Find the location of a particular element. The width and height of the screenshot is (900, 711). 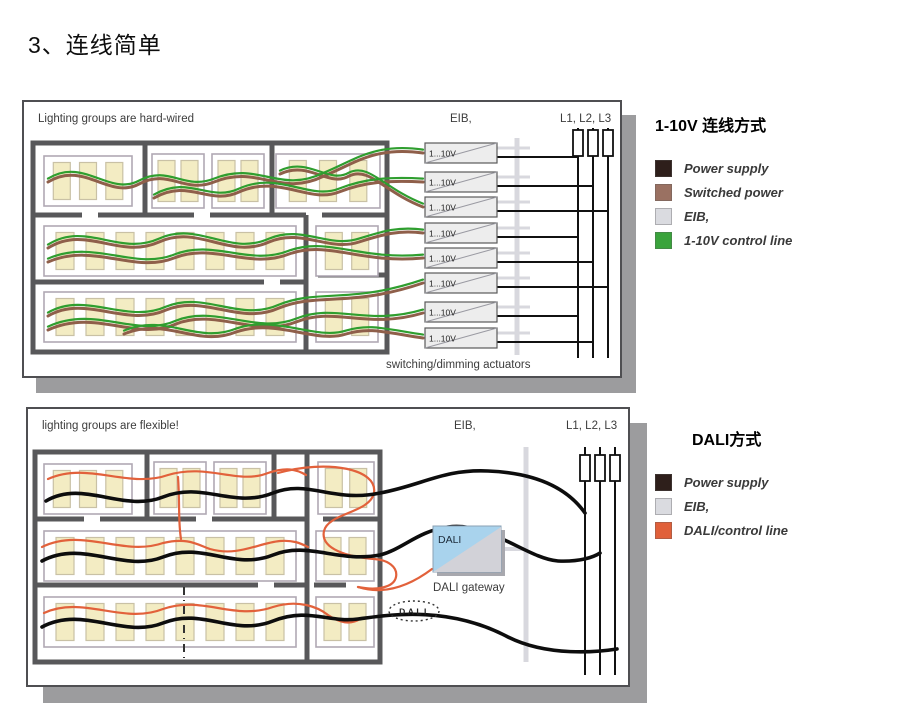

control-wire-pairs is located at coordinates (235, 243).